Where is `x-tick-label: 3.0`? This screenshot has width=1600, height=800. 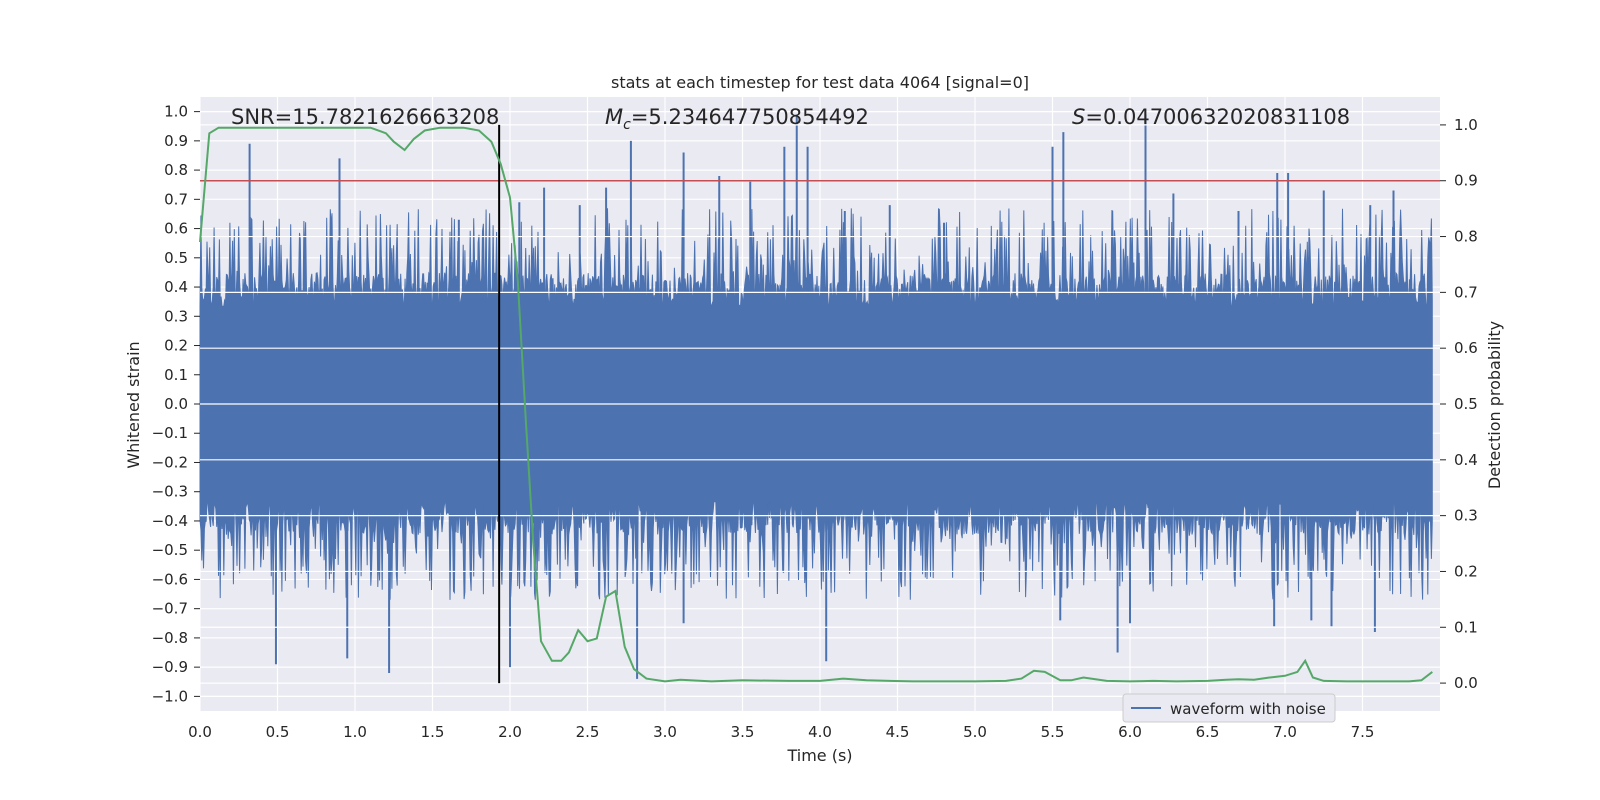
x-tick-label: 3.0 is located at coordinates (665, 732).